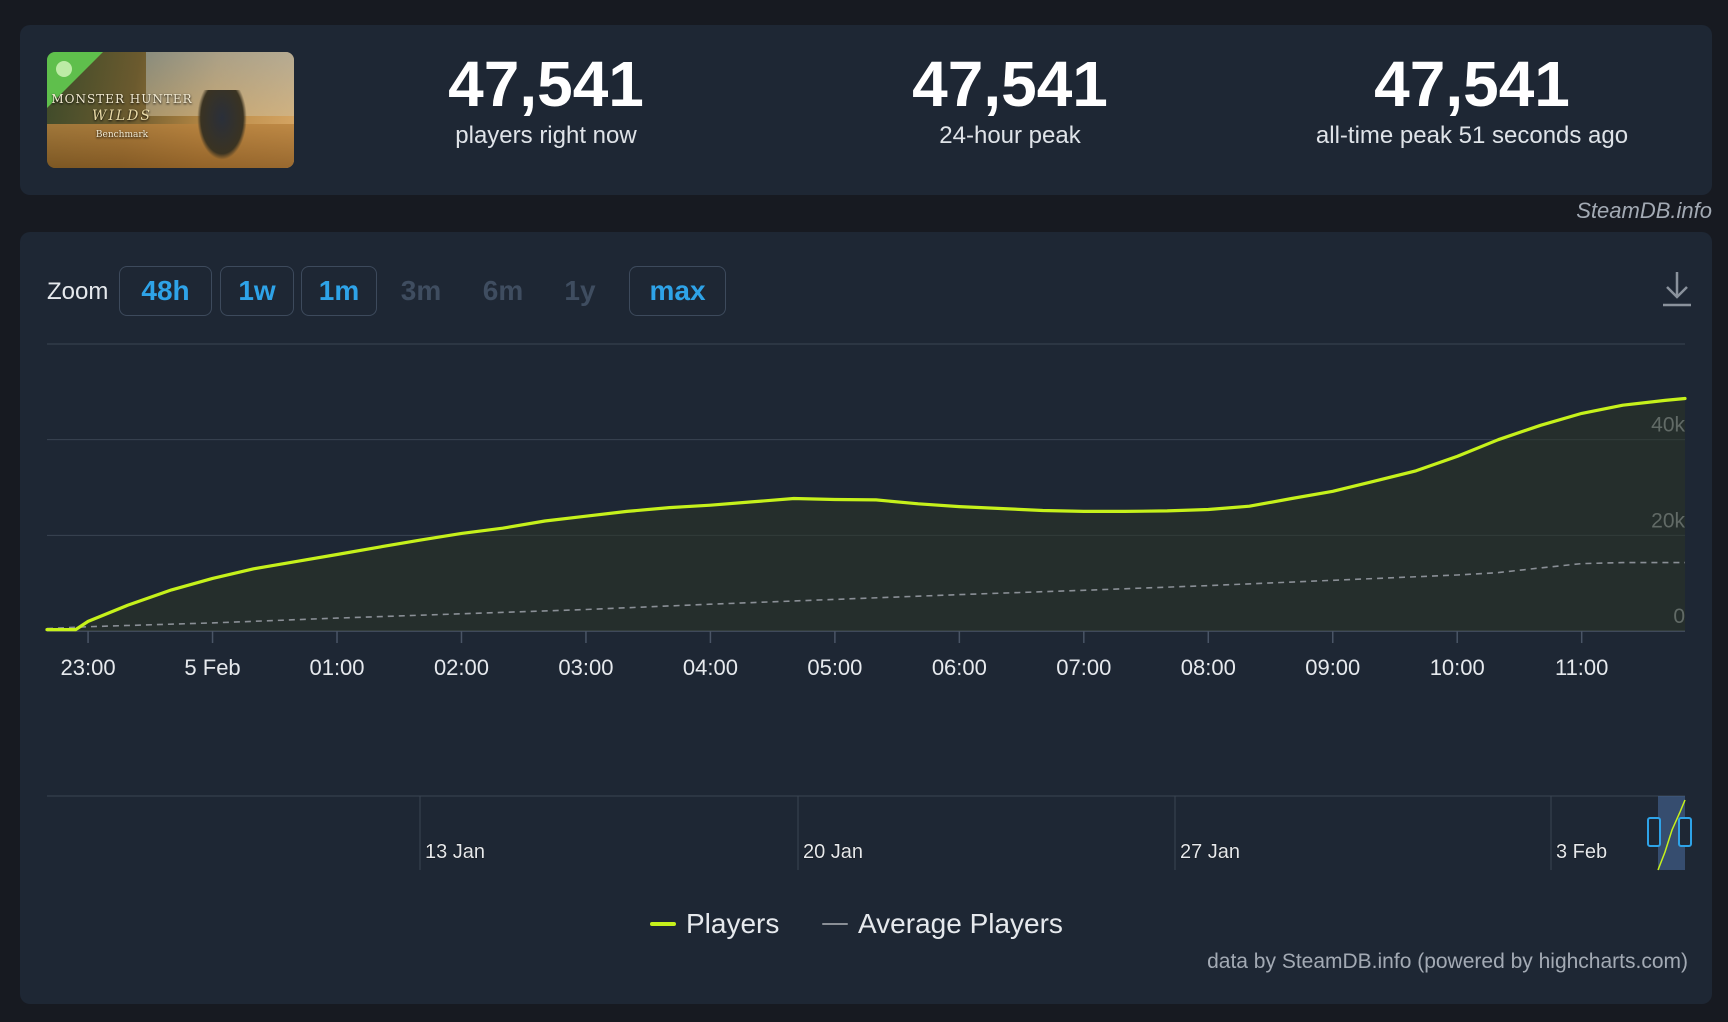  What do you see at coordinates (833, 852) in the screenshot?
I see `navigator-tick-label: 20 Jan` at bounding box center [833, 852].